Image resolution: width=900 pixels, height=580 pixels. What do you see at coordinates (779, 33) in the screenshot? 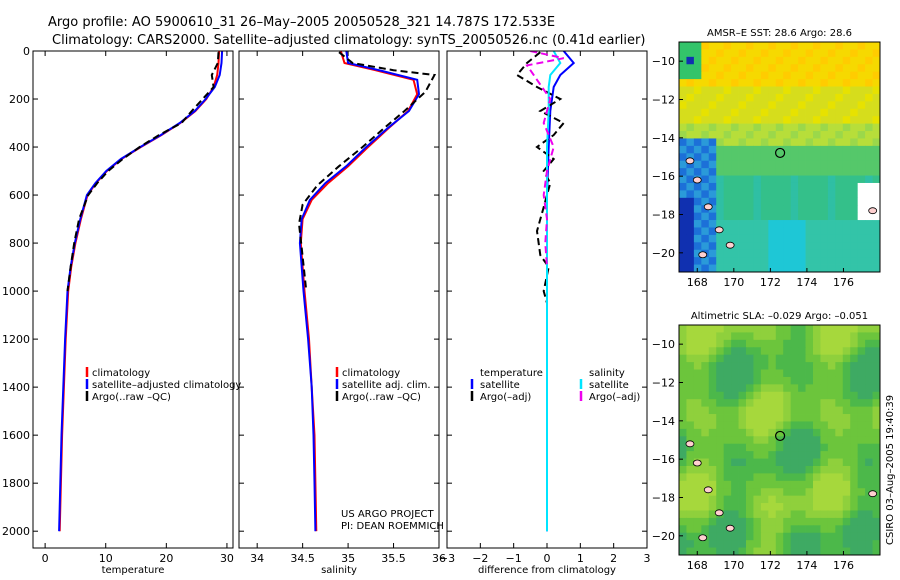
I see `map-title: AMSR–E SST: 28.6 Argo: 28.6` at bounding box center [779, 33].